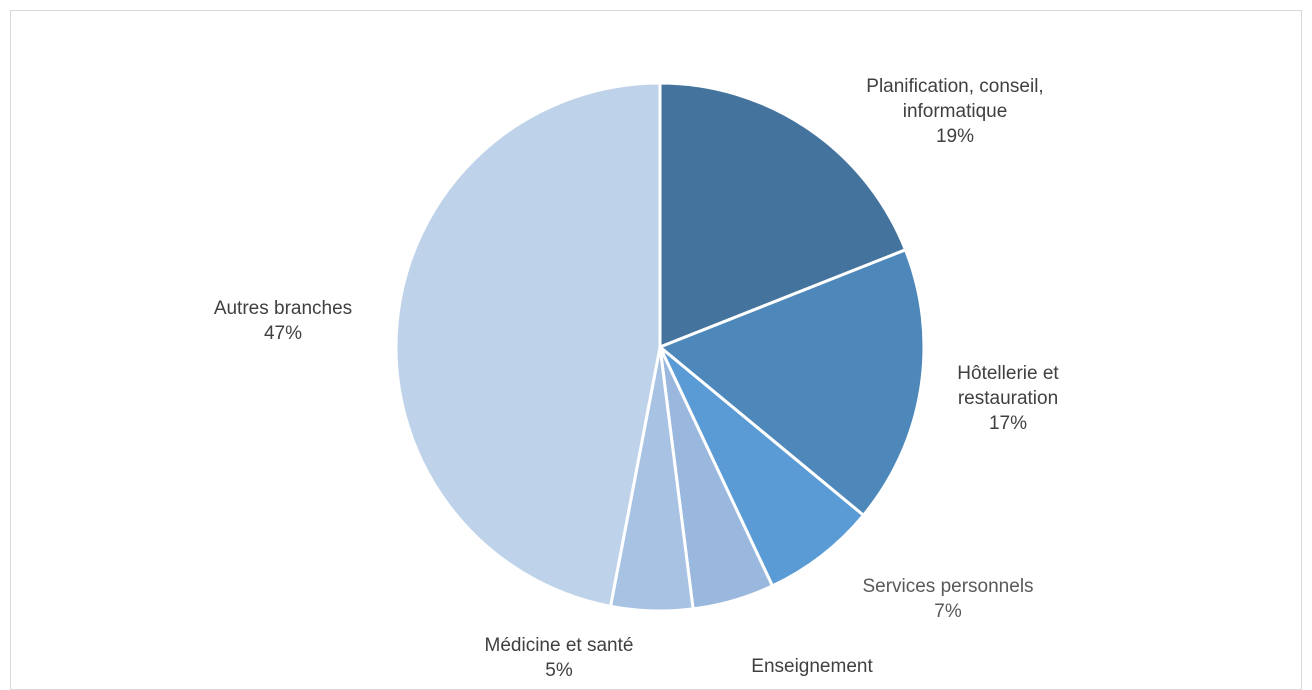  What do you see at coordinates (559, 658) in the screenshot?
I see `slice-label-medicine: Médicine et santé 5%` at bounding box center [559, 658].